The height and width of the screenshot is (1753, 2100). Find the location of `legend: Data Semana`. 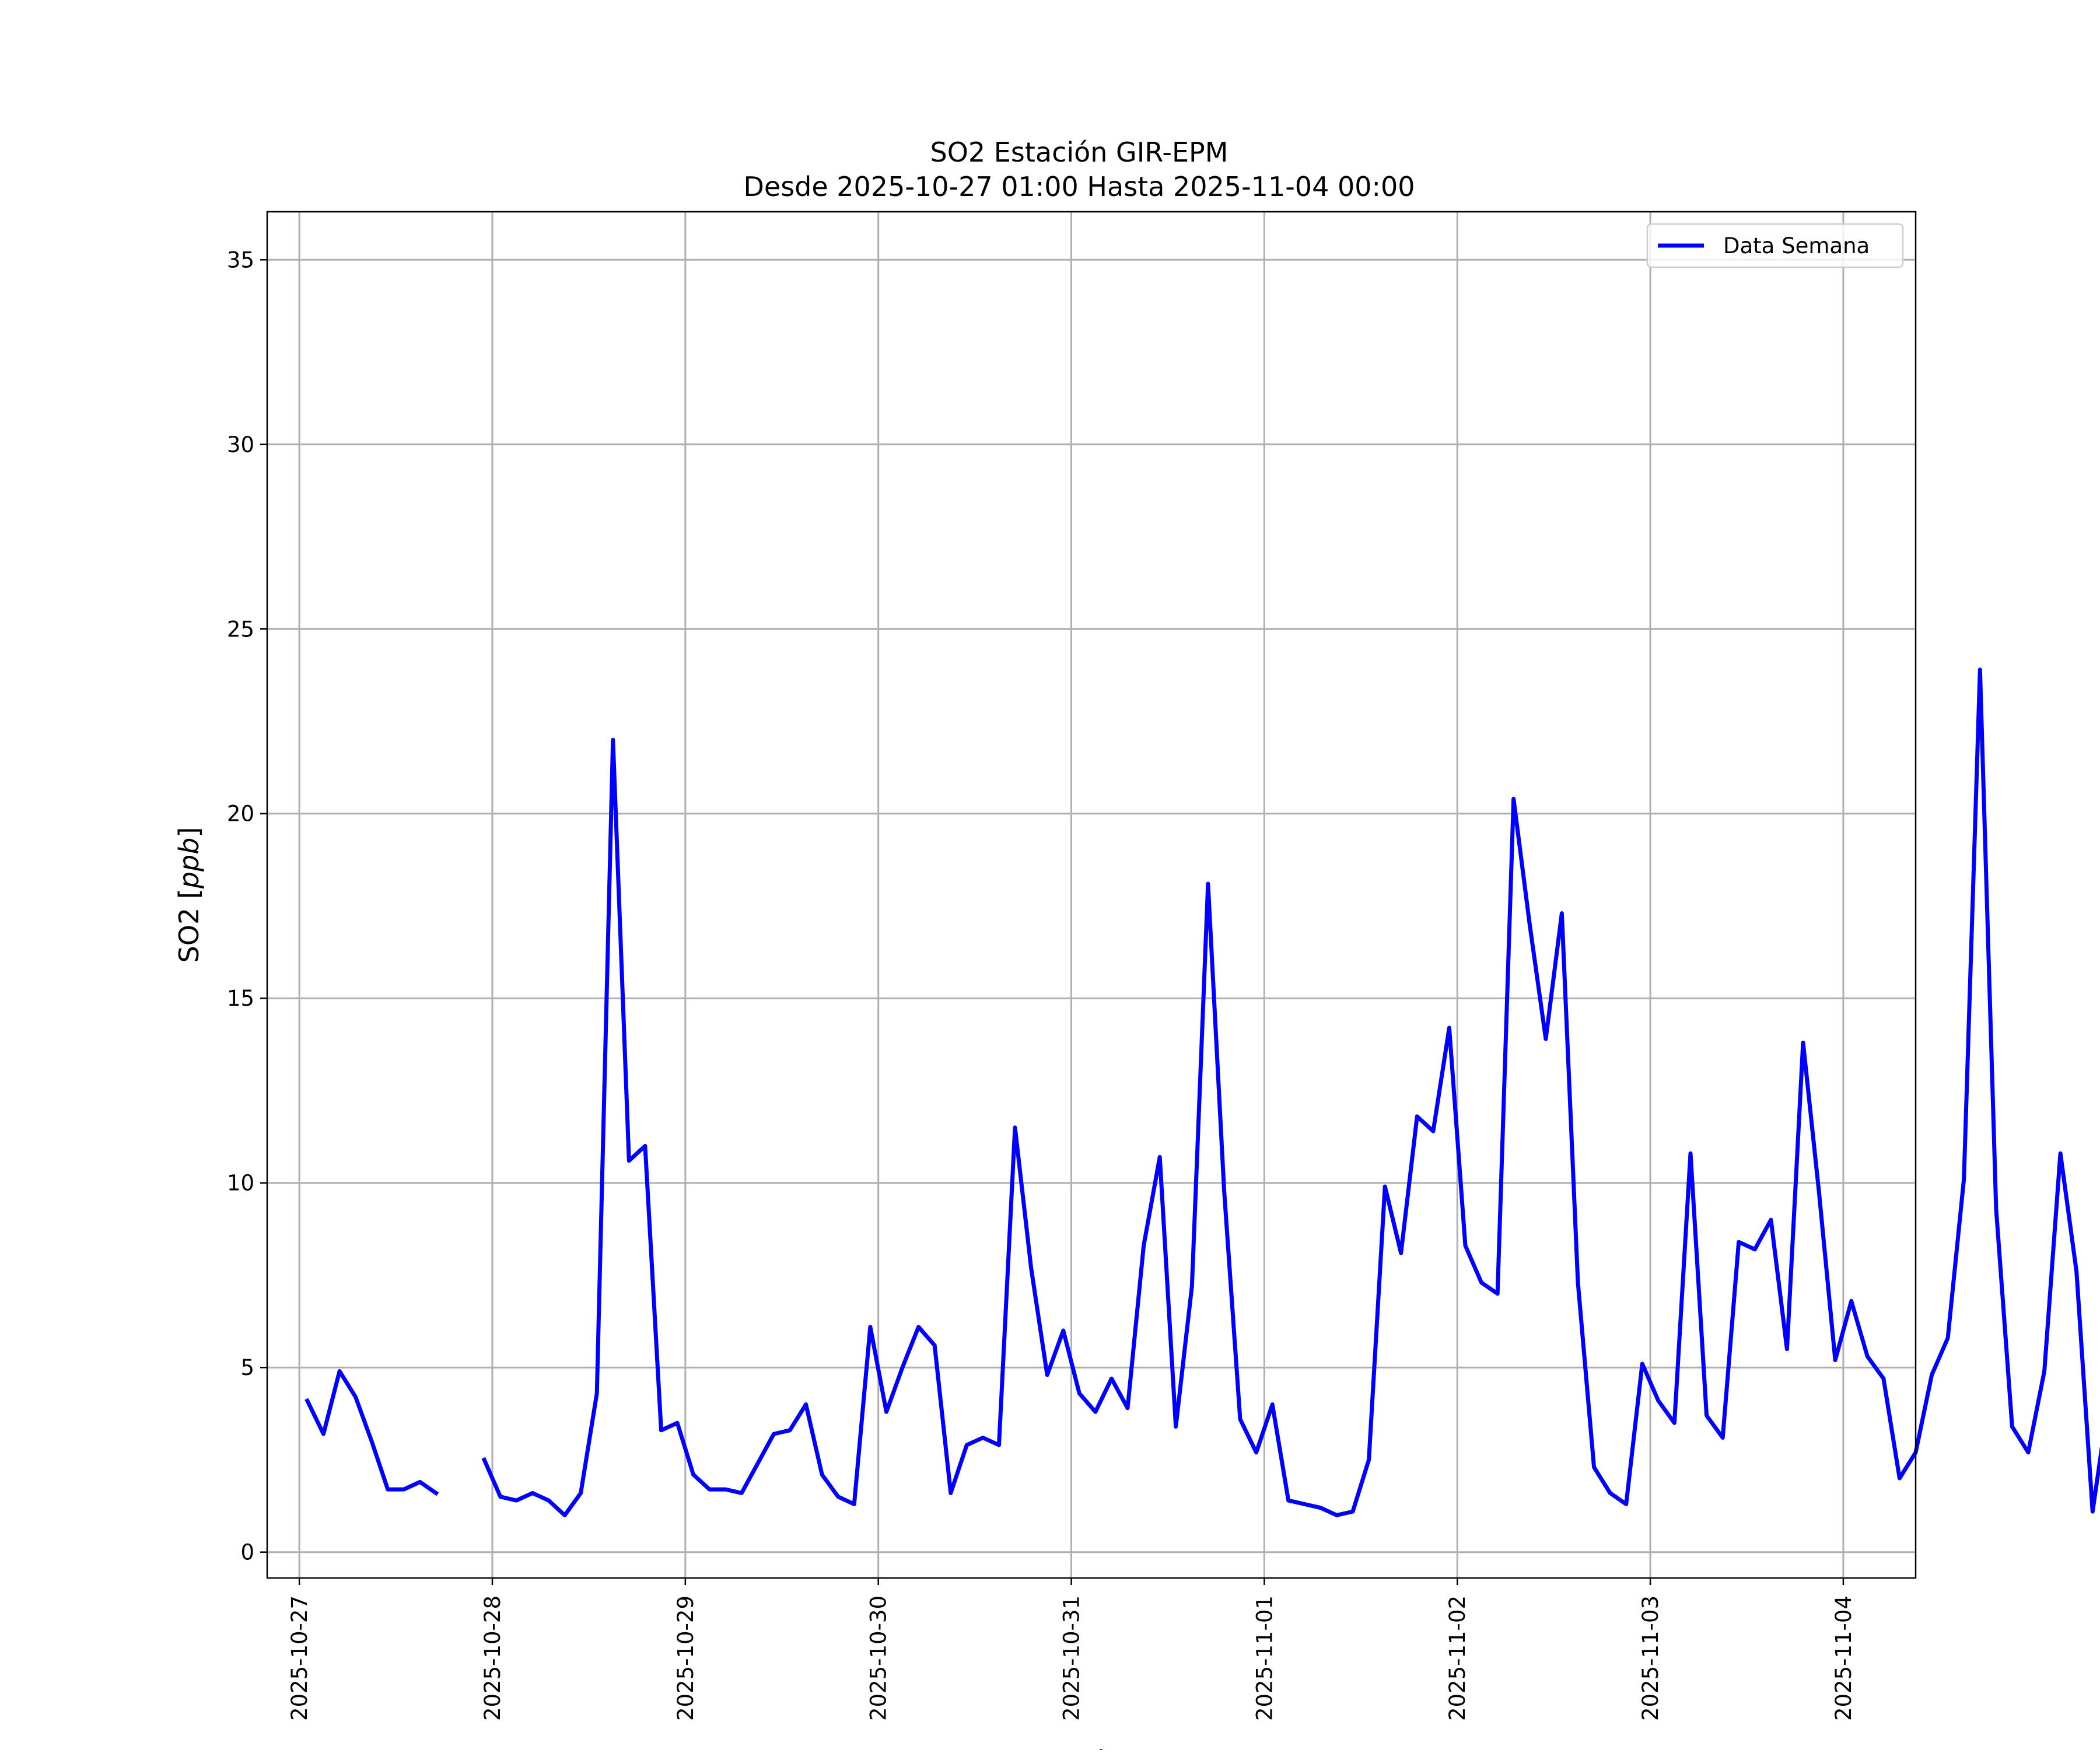

legend: Data Semana is located at coordinates (1775, 245).